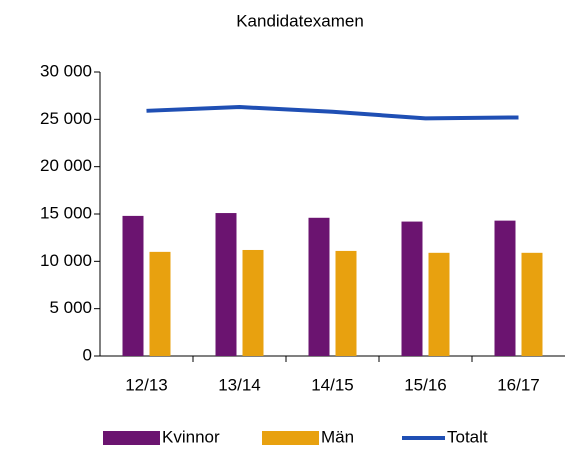 This screenshot has height=451, width=565. What do you see at coordinates (66, 260) in the screenshot?
I see `y-tick-label: 10 000` at bounding box center [66, 260].